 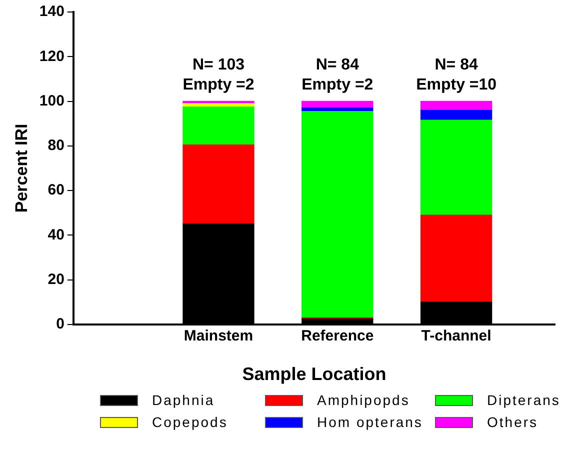 What do you see at coordinates (60, 324) in the screenshot?
I see `y-tick-label: 0` at bounding box center [60, 324].